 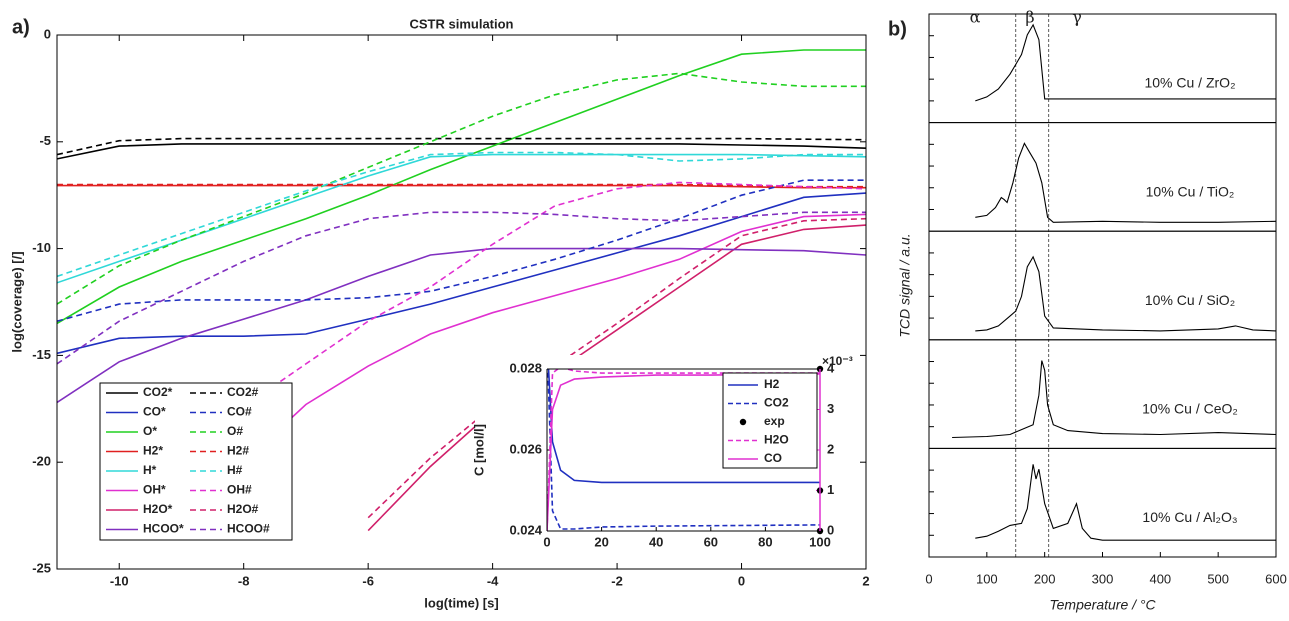 I want to click on x-tick-label: -2, so click(x=617, y=580).